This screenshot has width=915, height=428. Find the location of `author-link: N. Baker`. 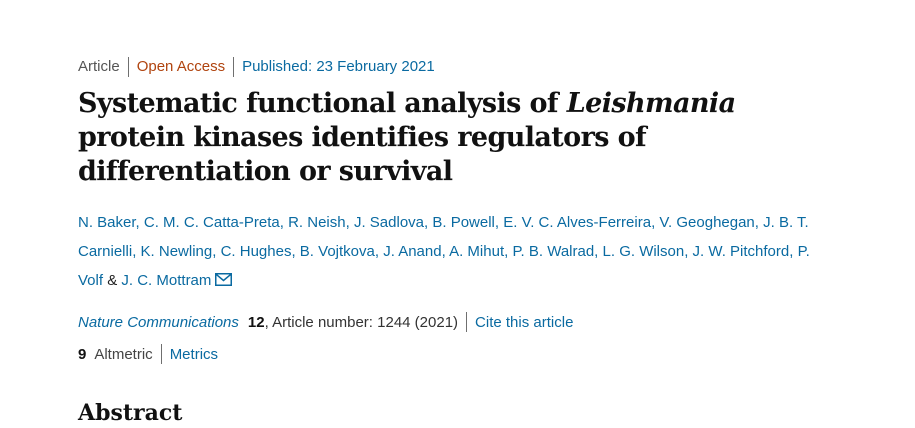

author-link: N. Baker is located at coordinates (107, 222).